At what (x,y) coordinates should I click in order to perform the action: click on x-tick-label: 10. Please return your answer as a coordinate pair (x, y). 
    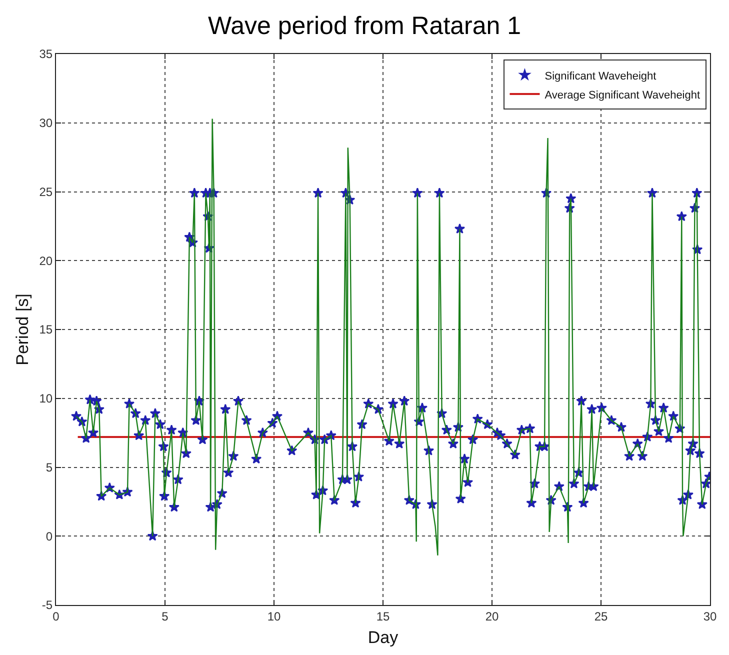
    Looking at the image, I should click on (274, 616).